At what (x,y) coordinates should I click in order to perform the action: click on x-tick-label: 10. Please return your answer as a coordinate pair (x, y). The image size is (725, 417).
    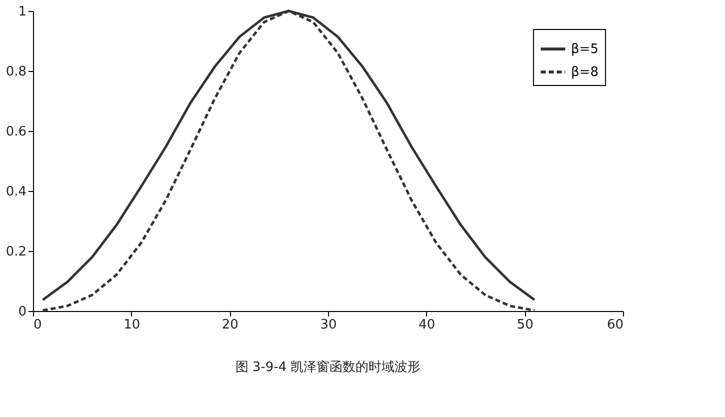
    Looking at the image, I should click on (132, 325).